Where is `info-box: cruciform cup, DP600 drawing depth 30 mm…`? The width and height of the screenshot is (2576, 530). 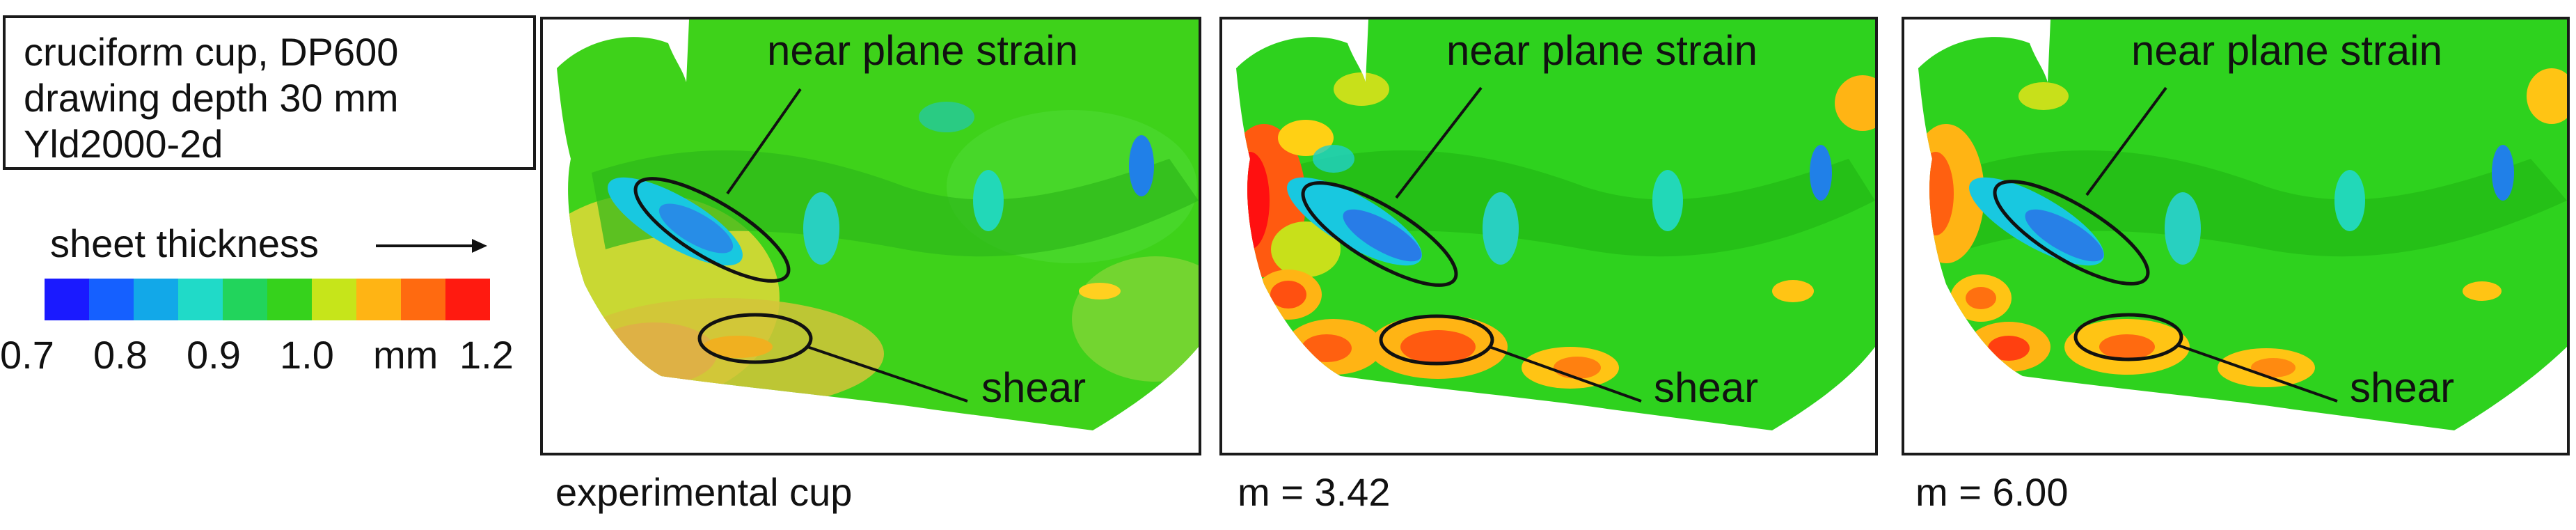 info-box: cruciform cup, DP600 drawing depth 30 mm… is located at coordinates (269, 92).